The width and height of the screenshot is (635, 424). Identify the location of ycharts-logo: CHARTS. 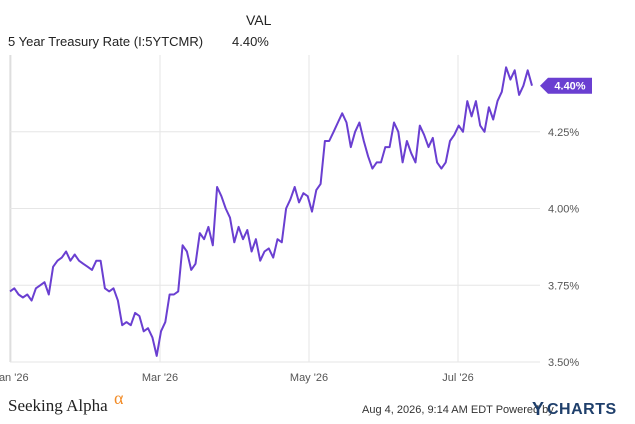
(582, 409).